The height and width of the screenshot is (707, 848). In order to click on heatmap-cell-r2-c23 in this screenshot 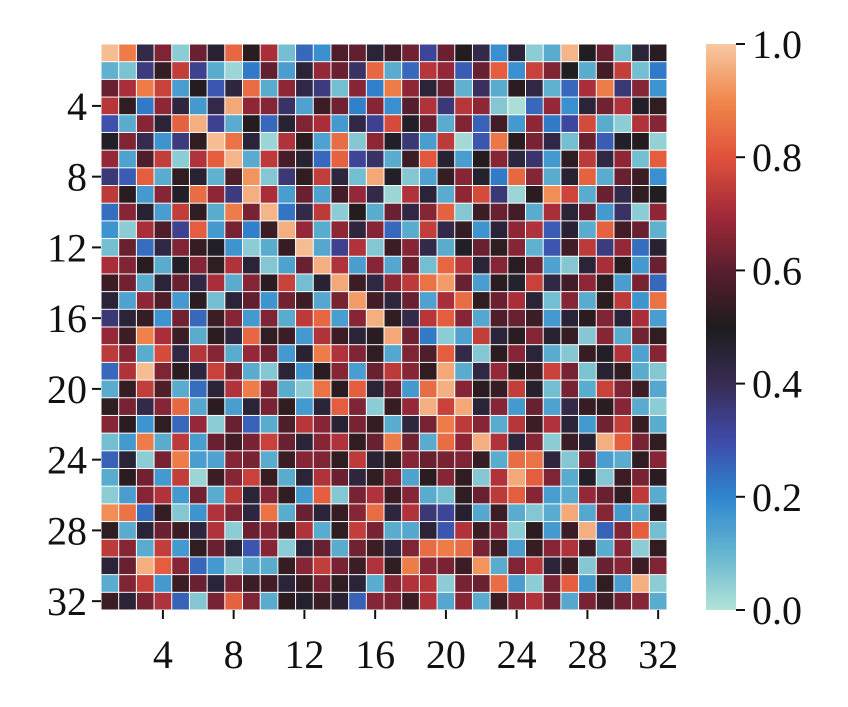, I will do `click(499, 70)`.